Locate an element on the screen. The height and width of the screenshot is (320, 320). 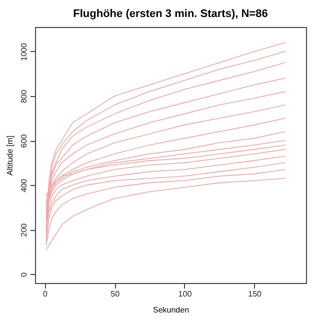
y-tick-label: 1000 is located at coordinates (24, 51).